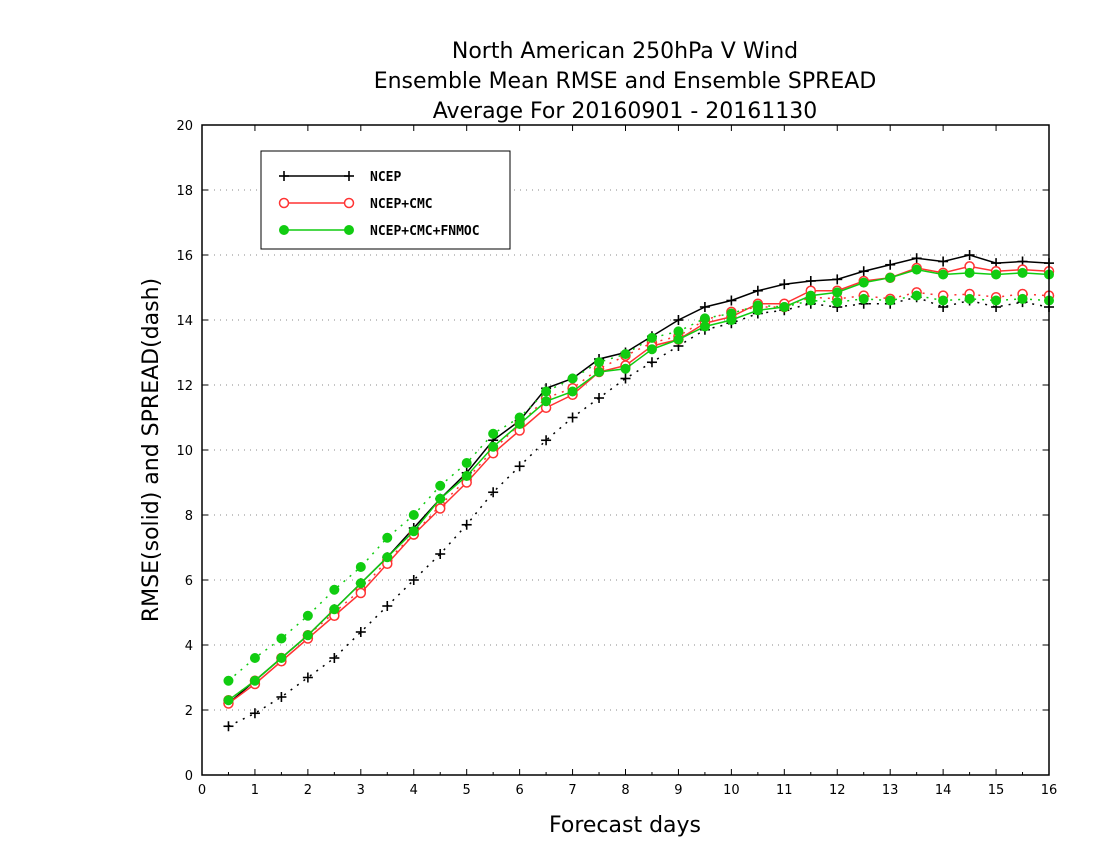 This screenshot has width=1100, height=850. What do you see at coordinates (425, 231) in the screenshot?
I see `legend-label: NCEP+CMC+FNMOC` at bounding box center [425, 231].